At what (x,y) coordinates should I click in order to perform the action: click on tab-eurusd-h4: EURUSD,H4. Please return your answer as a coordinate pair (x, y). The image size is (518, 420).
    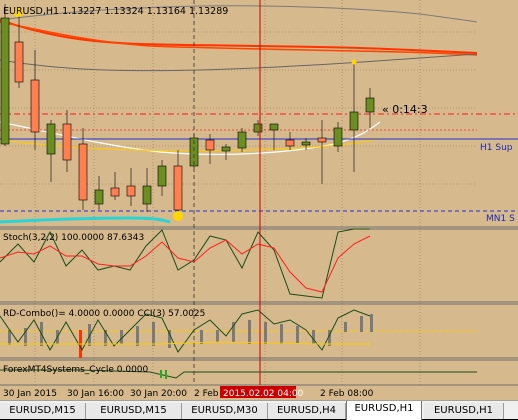
    Looking at the image, I should click on (307, 411).